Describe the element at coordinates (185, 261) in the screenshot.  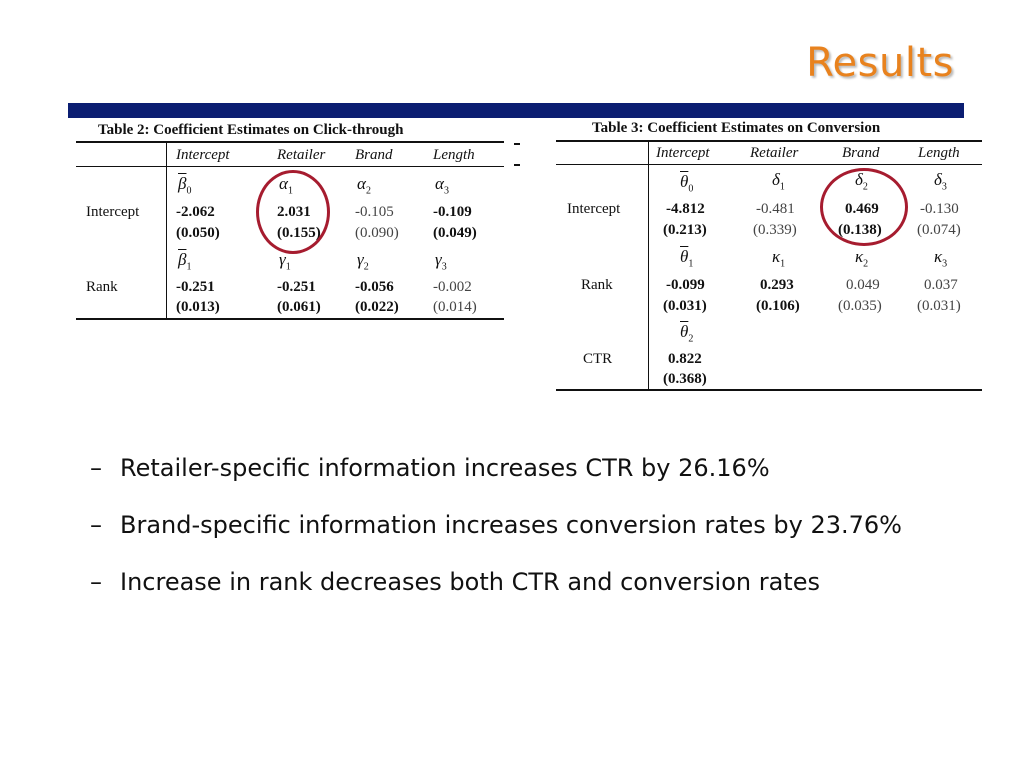
I see `table-2-symbol: β1` at that location.